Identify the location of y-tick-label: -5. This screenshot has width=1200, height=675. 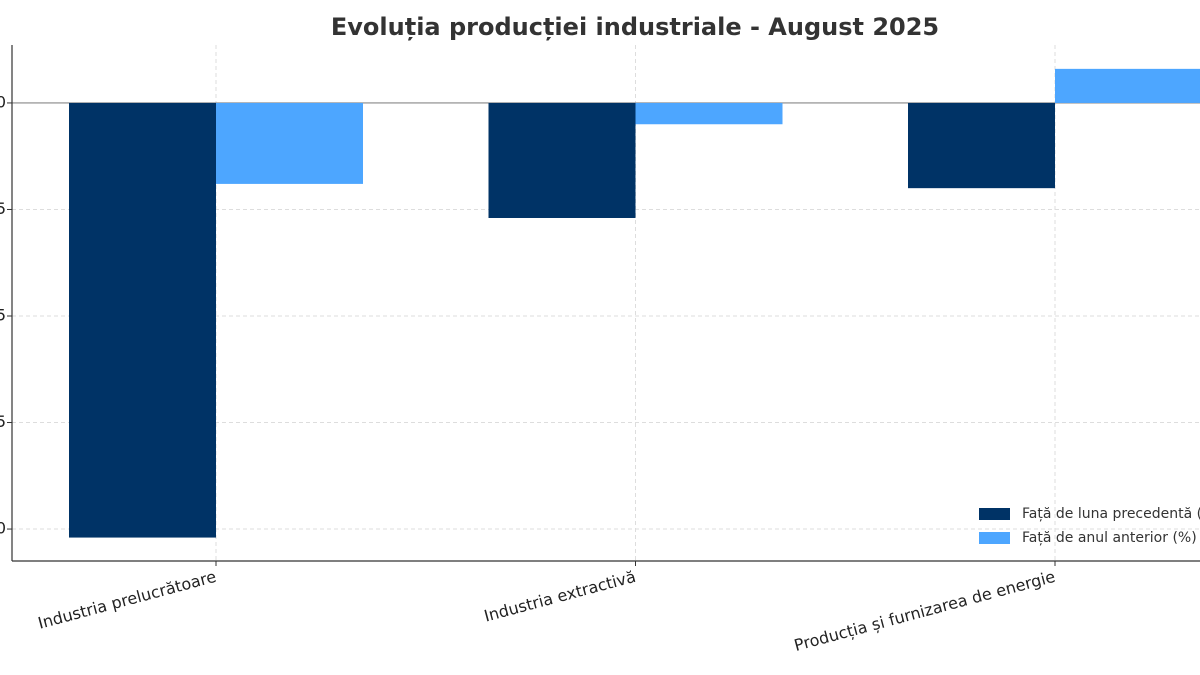
(3, 314).